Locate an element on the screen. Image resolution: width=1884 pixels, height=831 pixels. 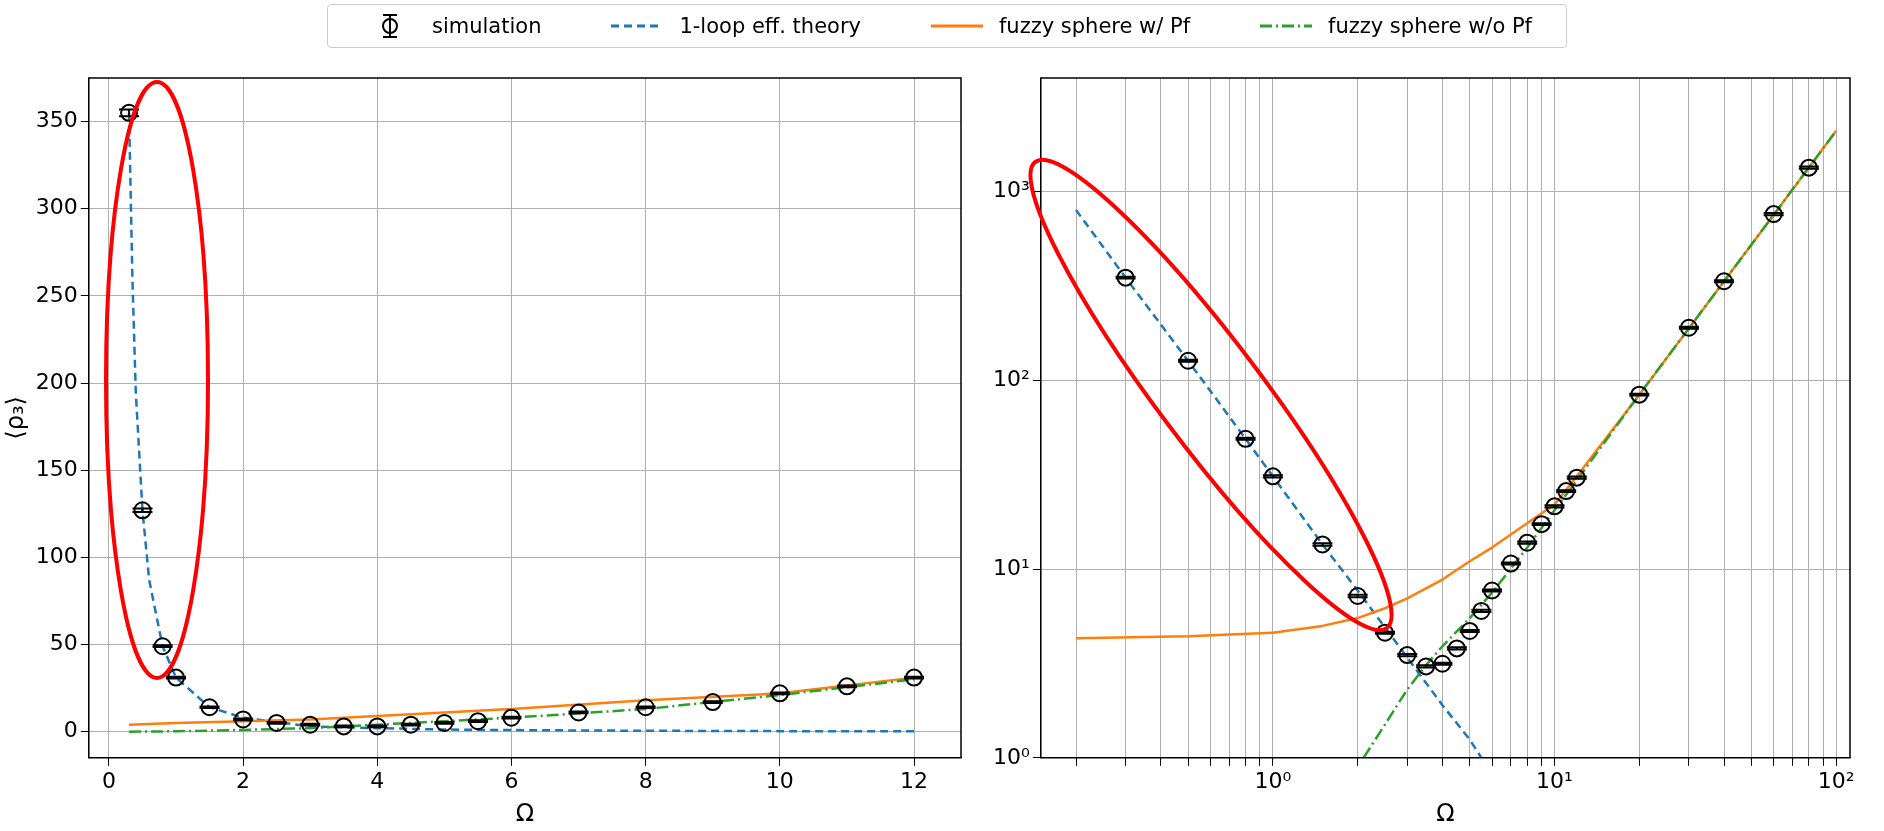
legend-label: fuzzy sphere w/ Pf is located at coordinates (1094, 26).